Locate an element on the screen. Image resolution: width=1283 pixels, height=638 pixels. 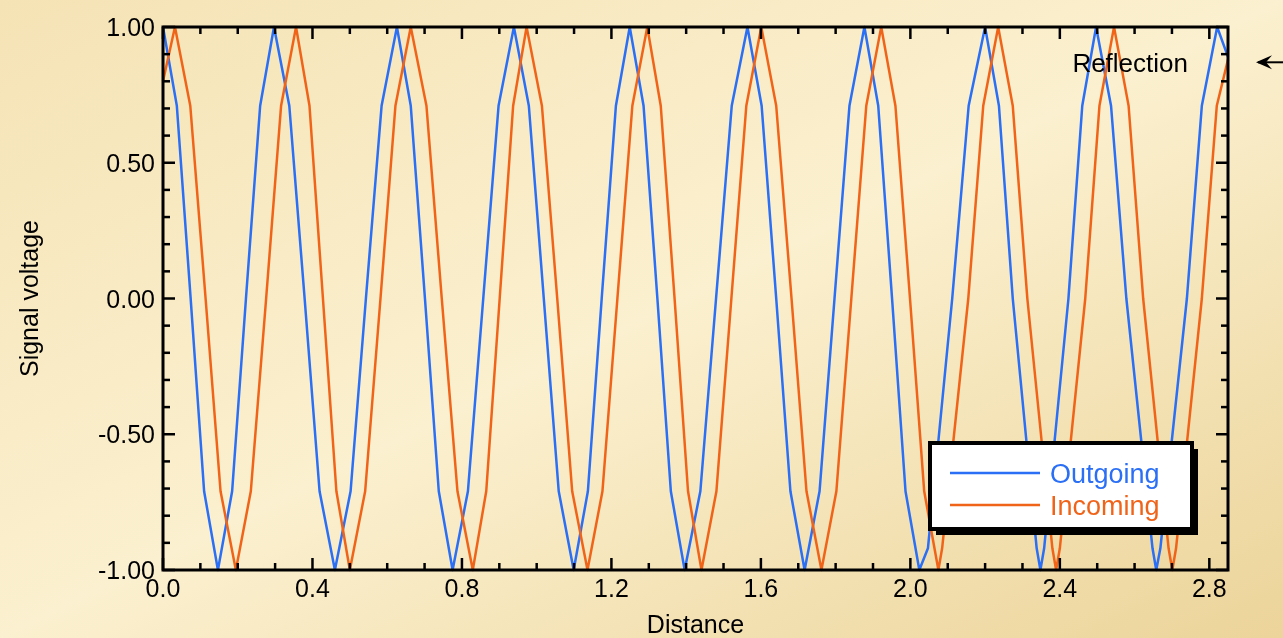
legend-label: Outgoing is located at coordinates (1105, 474).